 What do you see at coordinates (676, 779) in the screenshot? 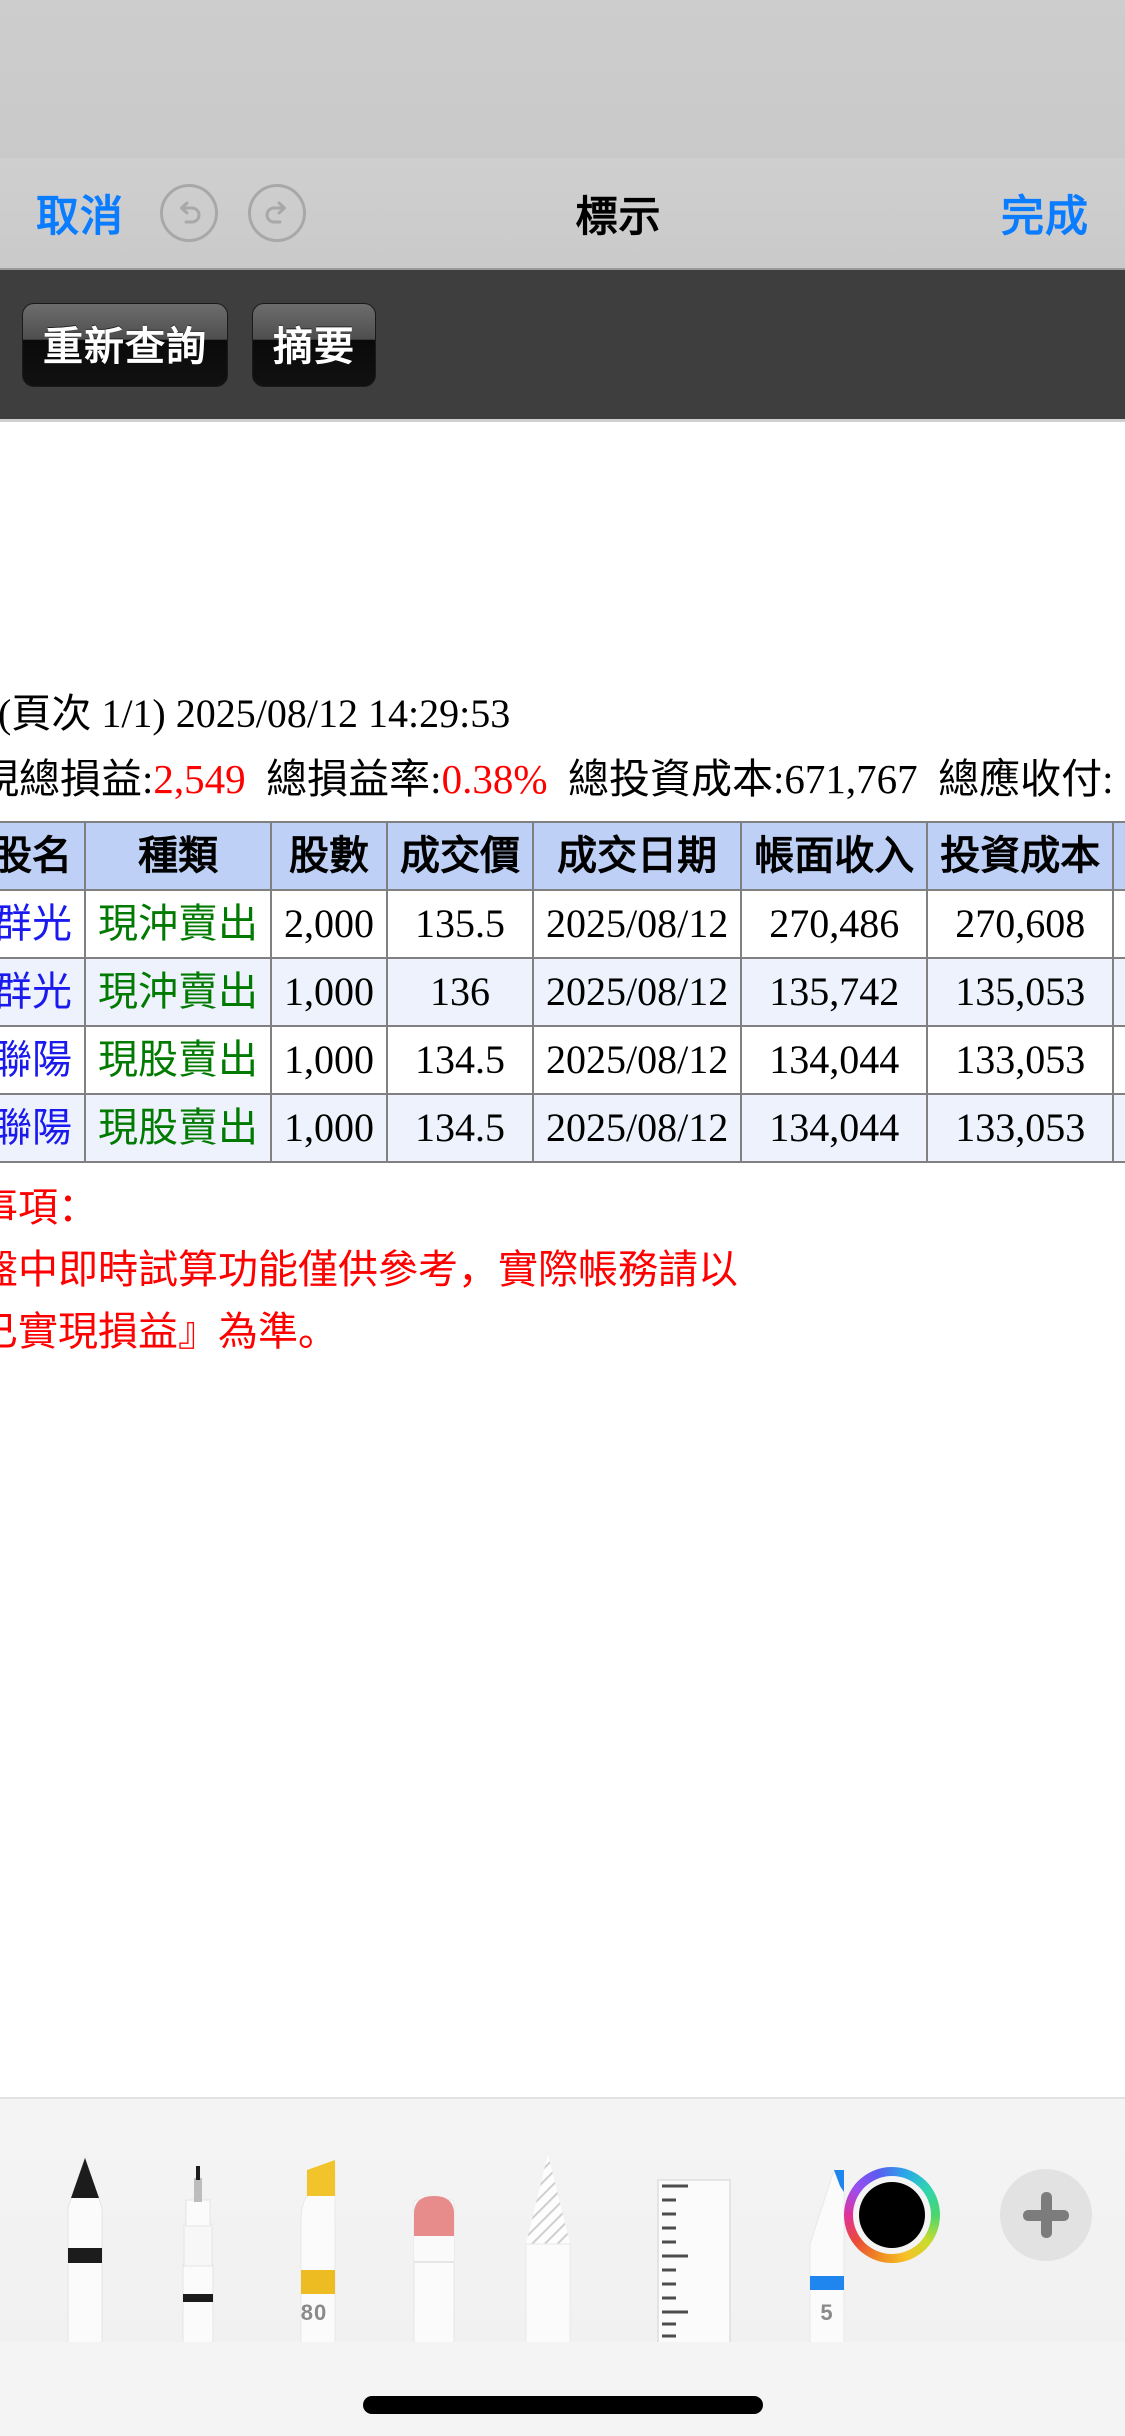
I see `total-cost-label: 總投資成本:` at bounding box center [676, 779].